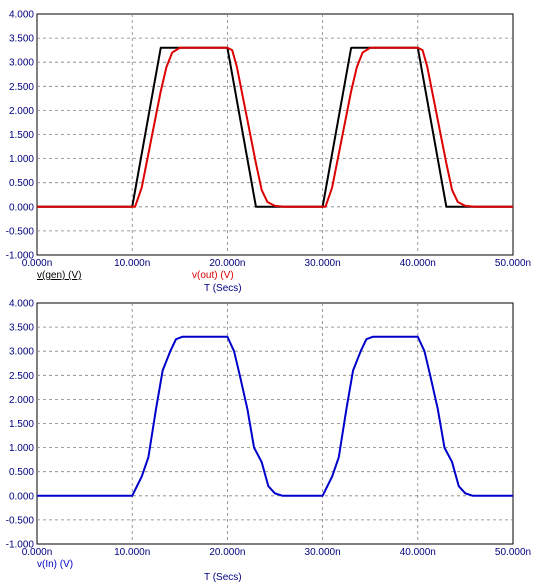  Describe the element at coordinates (59, 275) in the screenshot. I see `top-legend-gen: v(gen) (V)` at that location.